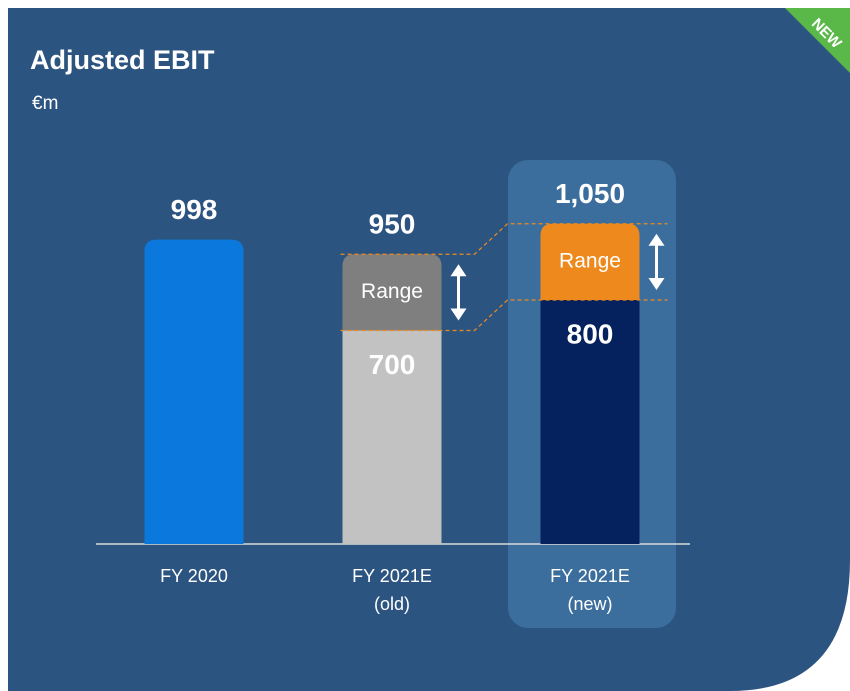 Image resolution: width=850 pixels, height=691 pixels. I want to click on badge-bg, so click(817, 40).